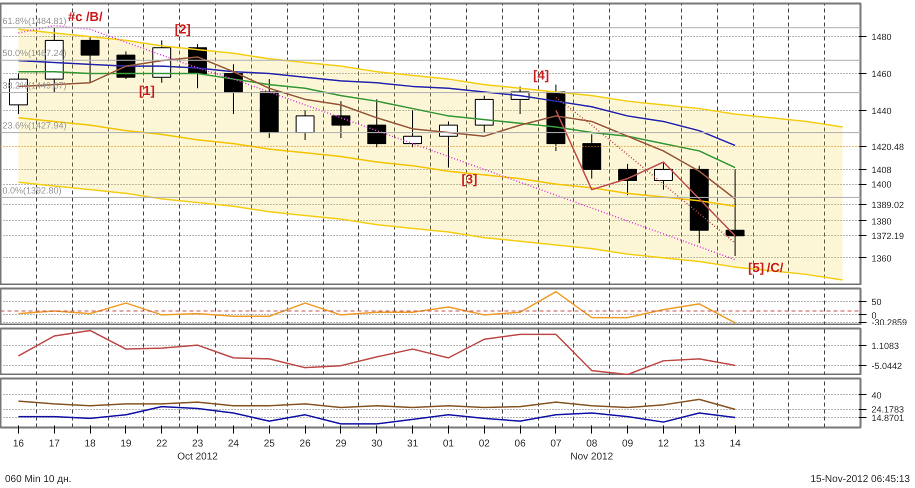 This screenshot has height=488, width=915. Describe the element at coordinates (377, 444) in the screenshot. I see `x-tick-label: 30` at that location.